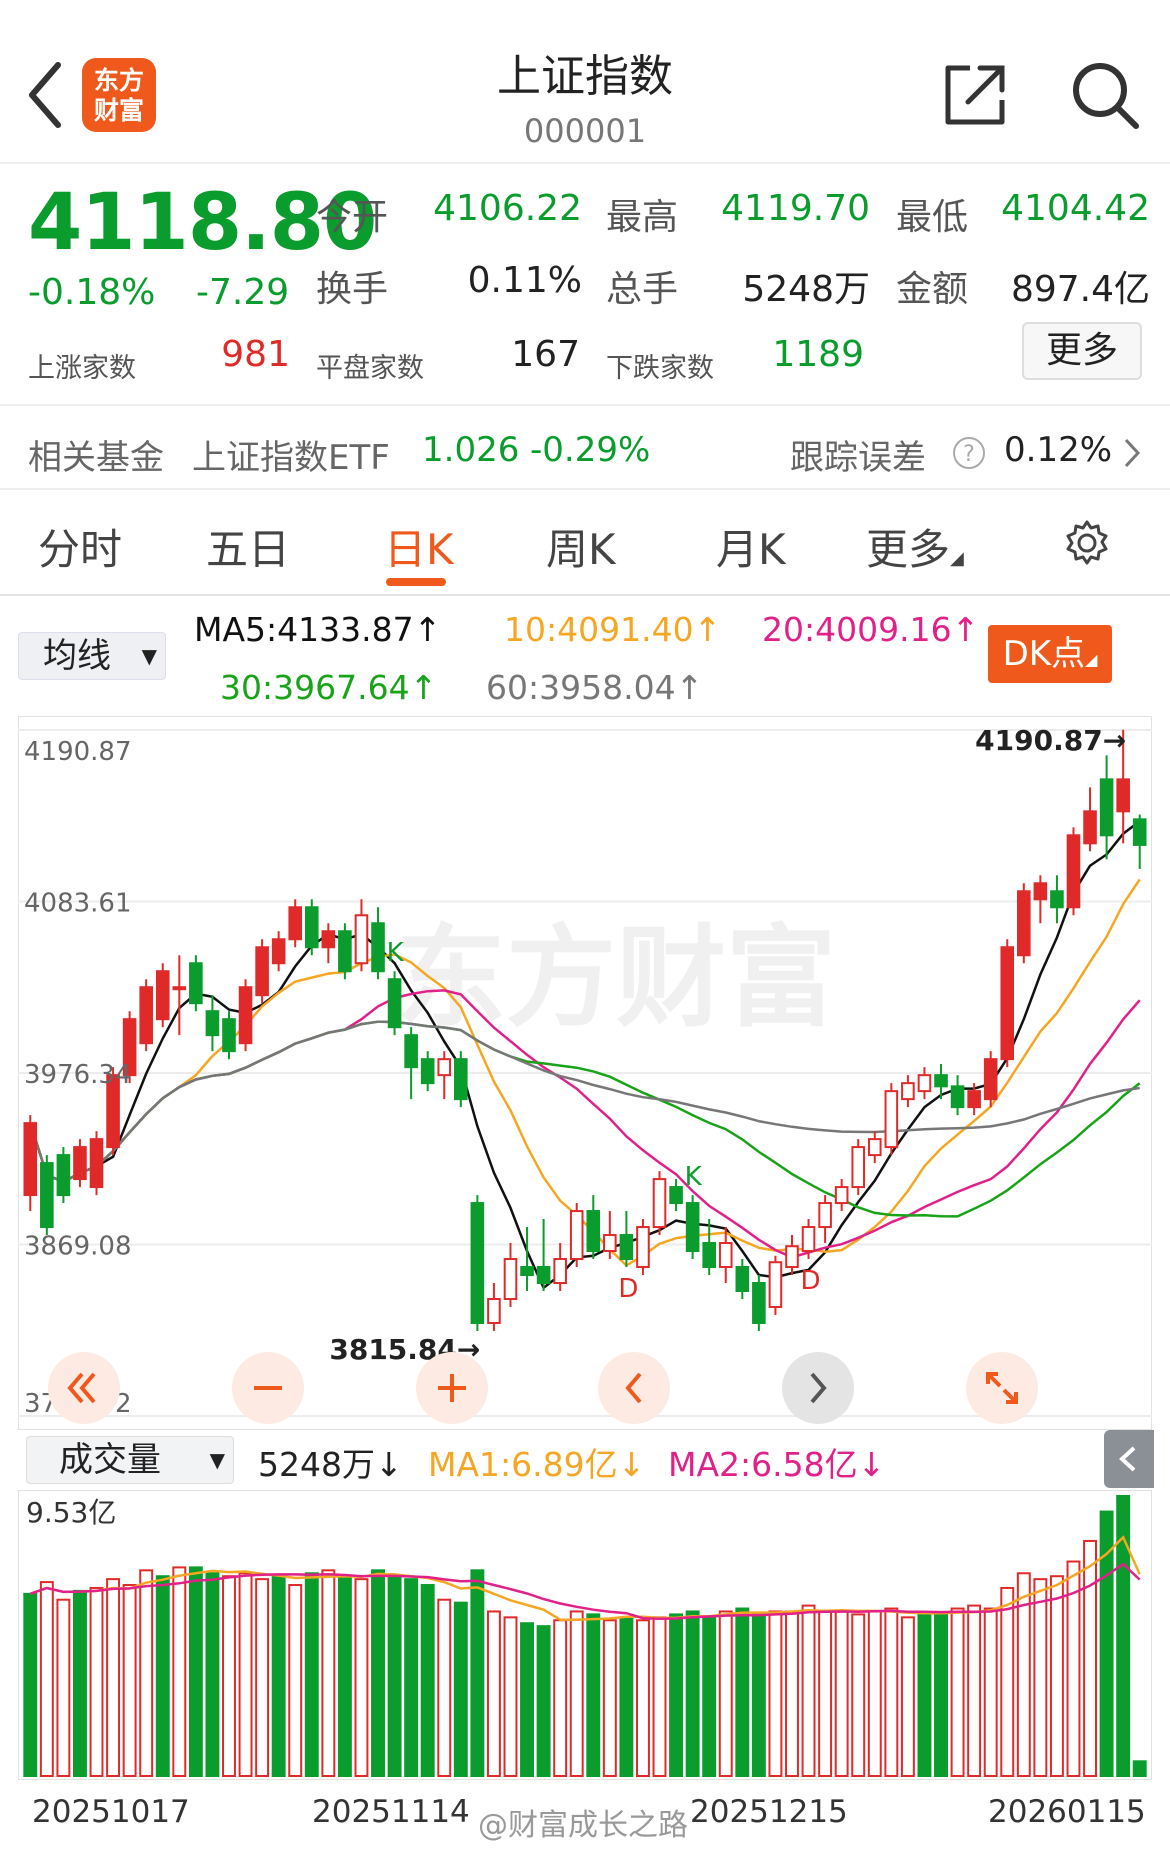  I want to click on zoom-out-icon, so click(268, 1388).